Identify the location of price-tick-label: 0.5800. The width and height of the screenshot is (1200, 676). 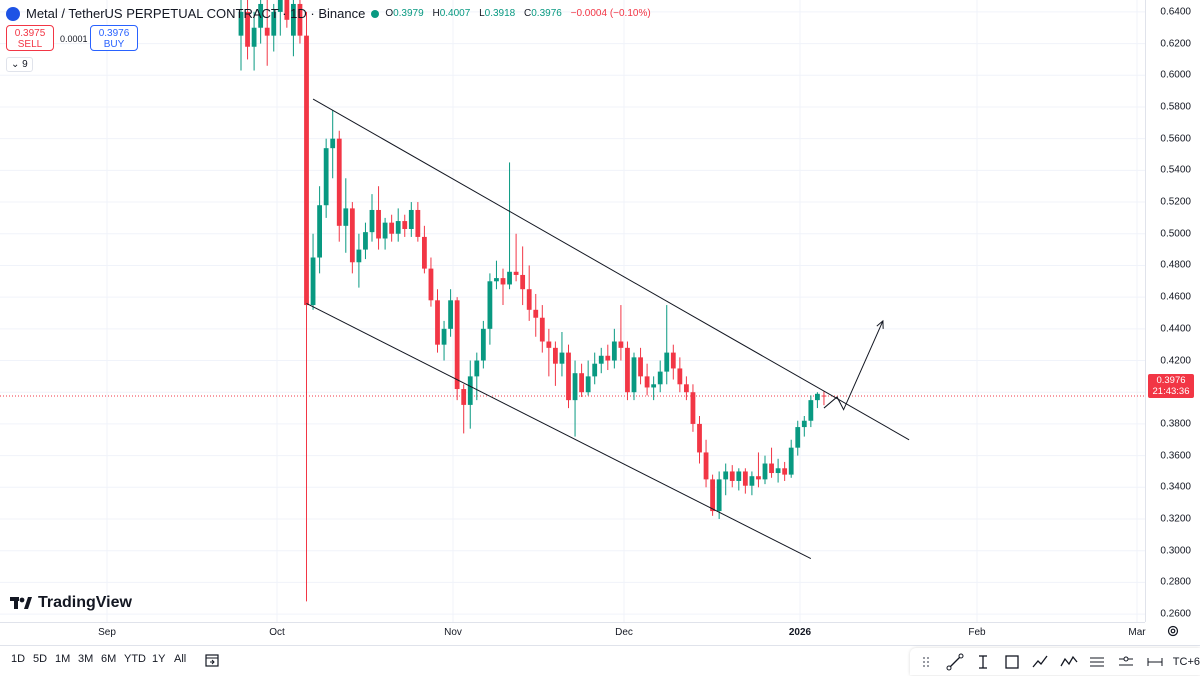
(1175, 107).